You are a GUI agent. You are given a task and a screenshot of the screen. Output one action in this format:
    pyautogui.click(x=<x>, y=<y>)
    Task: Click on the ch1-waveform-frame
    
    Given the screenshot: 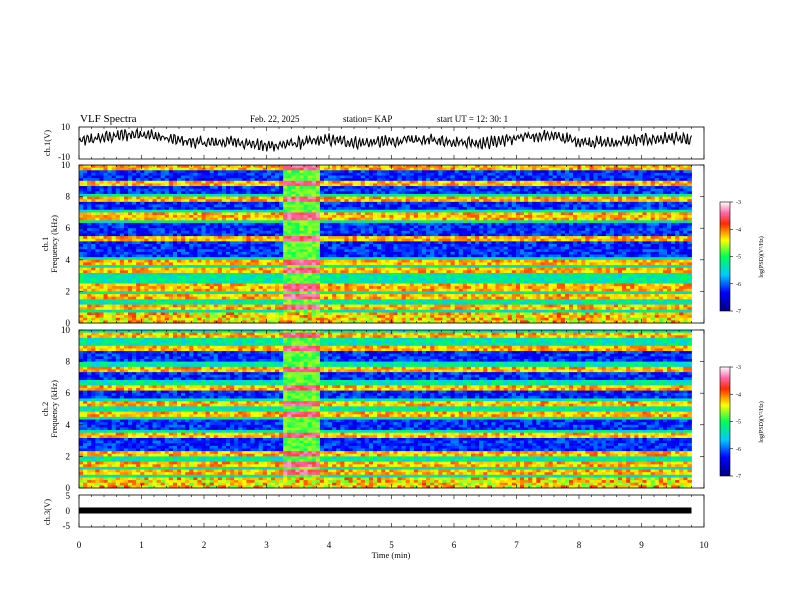 What is the action you would take?
    pyautogui.click(x=391, y=143)
    